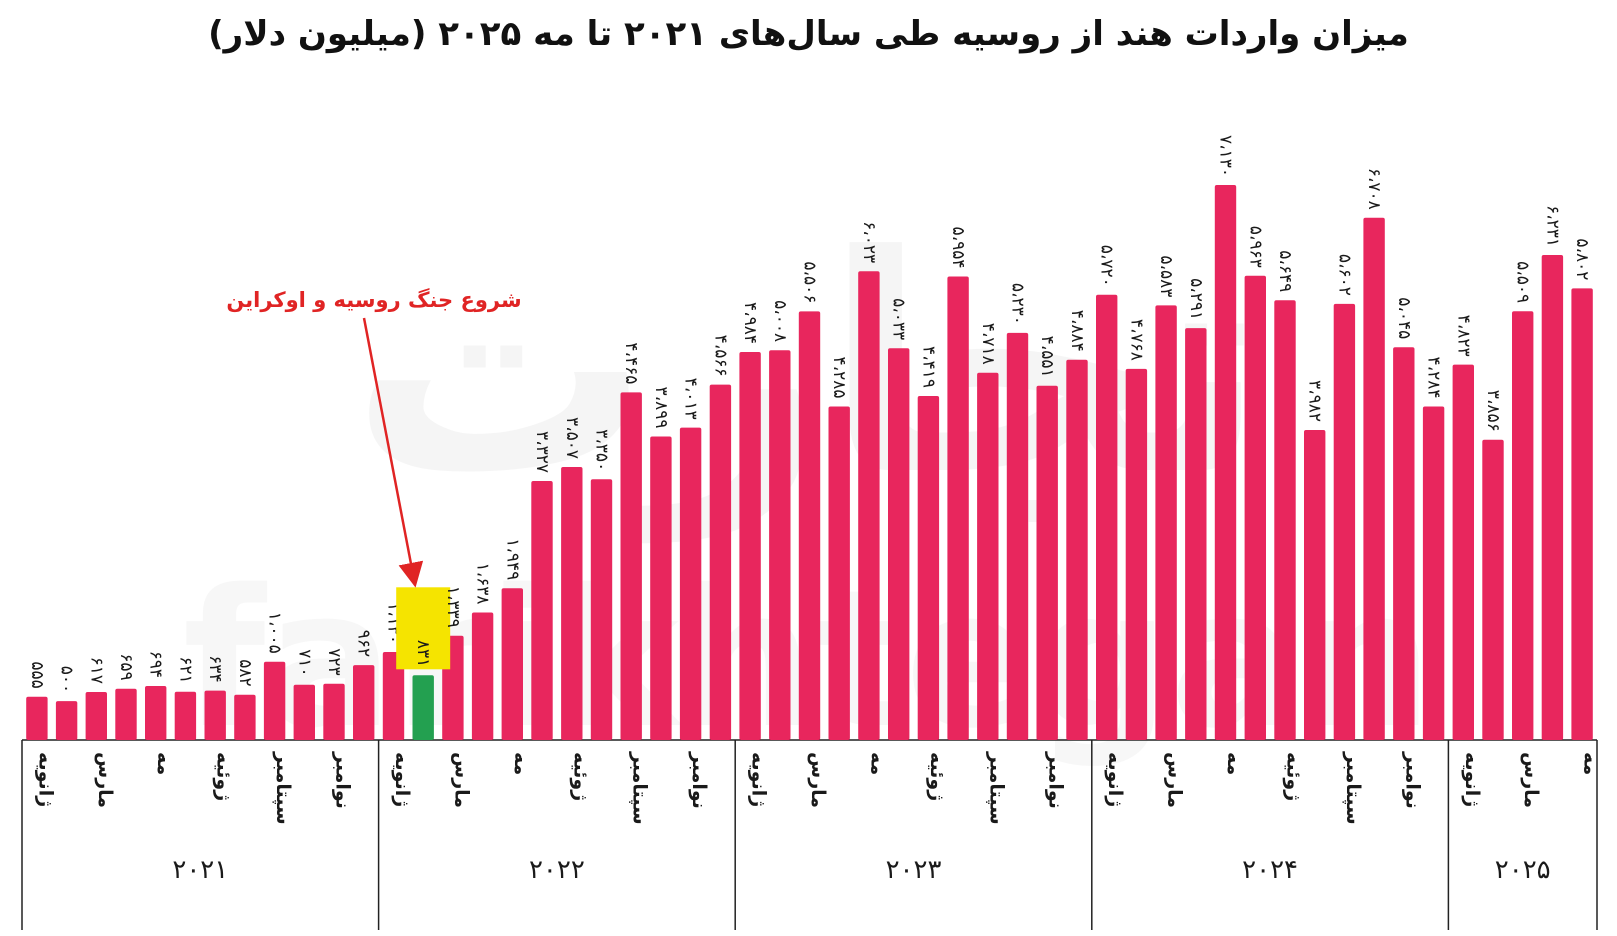  Describe the element at coordinates (1523, 525) in the screenshot. I see `bar-۲۰۲۵-3` at that location.